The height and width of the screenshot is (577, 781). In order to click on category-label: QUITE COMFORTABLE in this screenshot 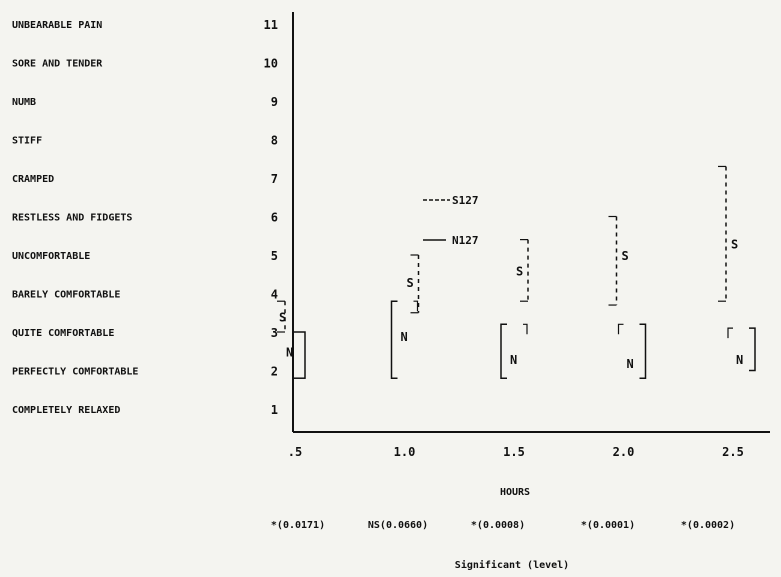, I will do `click(63, 333)`.